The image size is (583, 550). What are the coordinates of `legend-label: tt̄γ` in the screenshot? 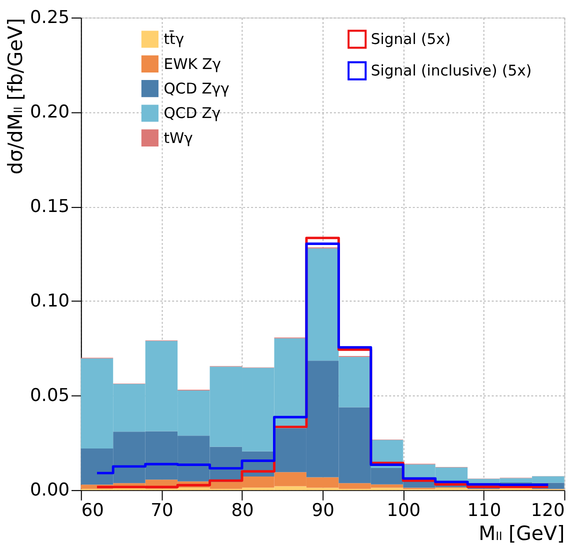 It's located at (174, 38).